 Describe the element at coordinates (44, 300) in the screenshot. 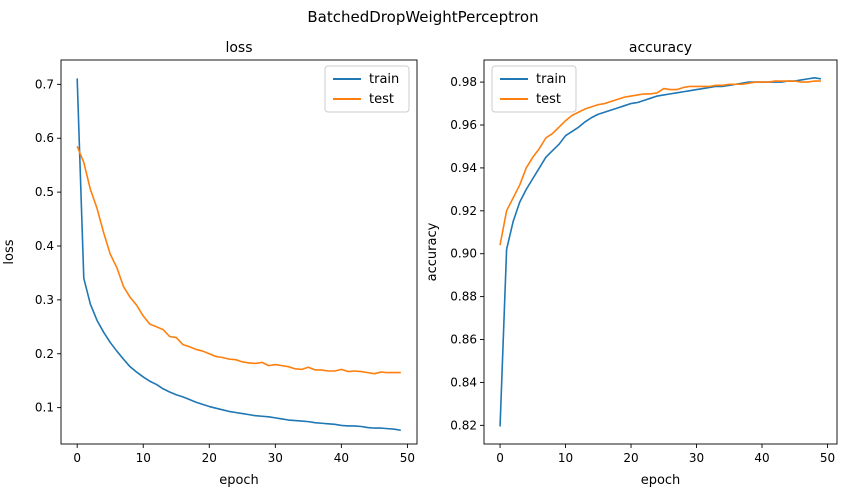

I see `y-tick-label: 0.3` at that location.